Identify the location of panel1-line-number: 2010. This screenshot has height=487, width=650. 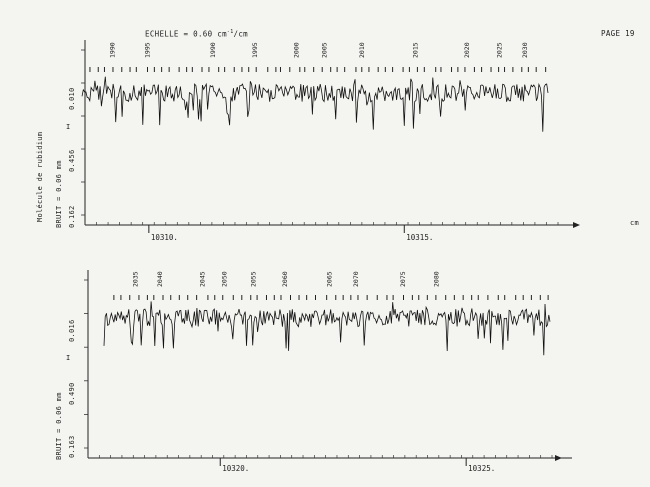
(362, 50).